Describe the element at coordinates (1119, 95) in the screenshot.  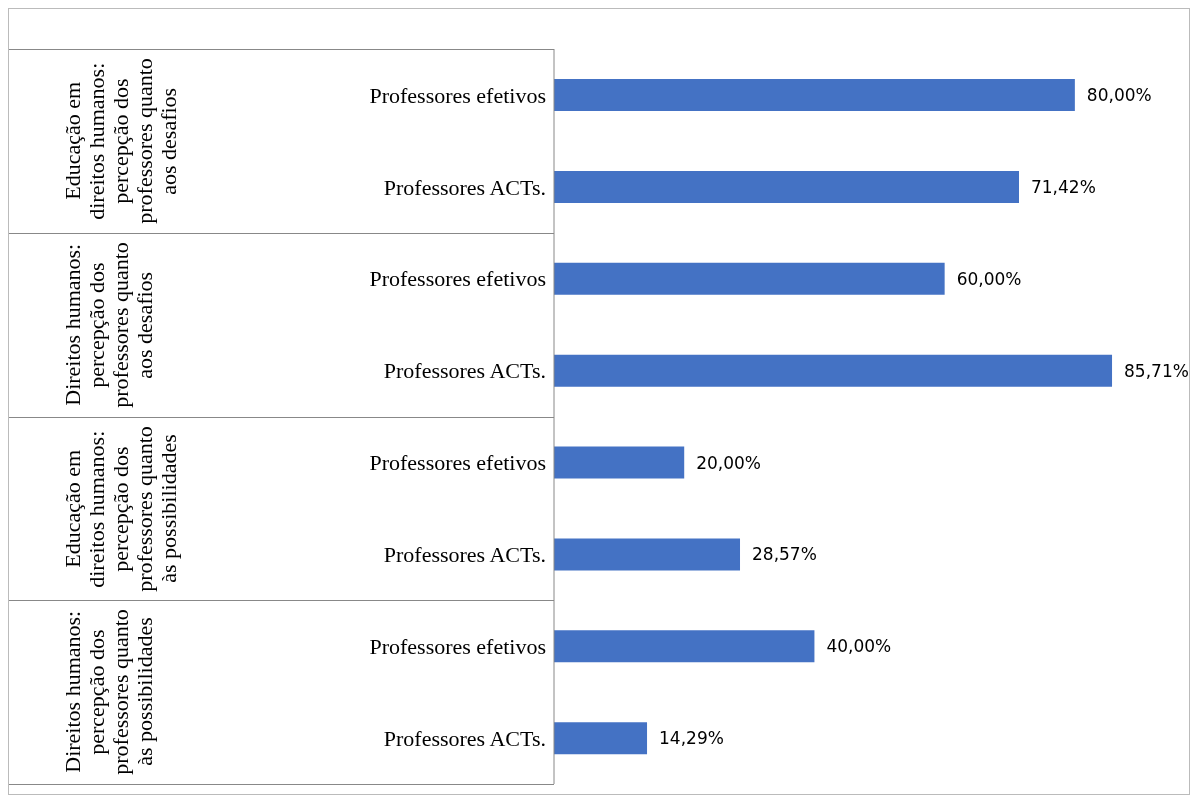
I see `data-label: 80,00%` at that location.